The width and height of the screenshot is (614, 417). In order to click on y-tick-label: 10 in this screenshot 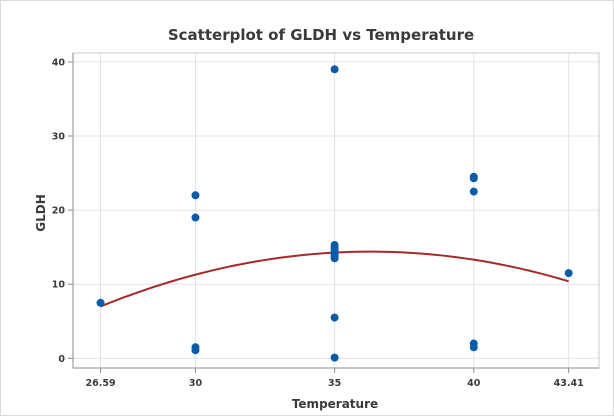, I will do `click(59, 285)`.